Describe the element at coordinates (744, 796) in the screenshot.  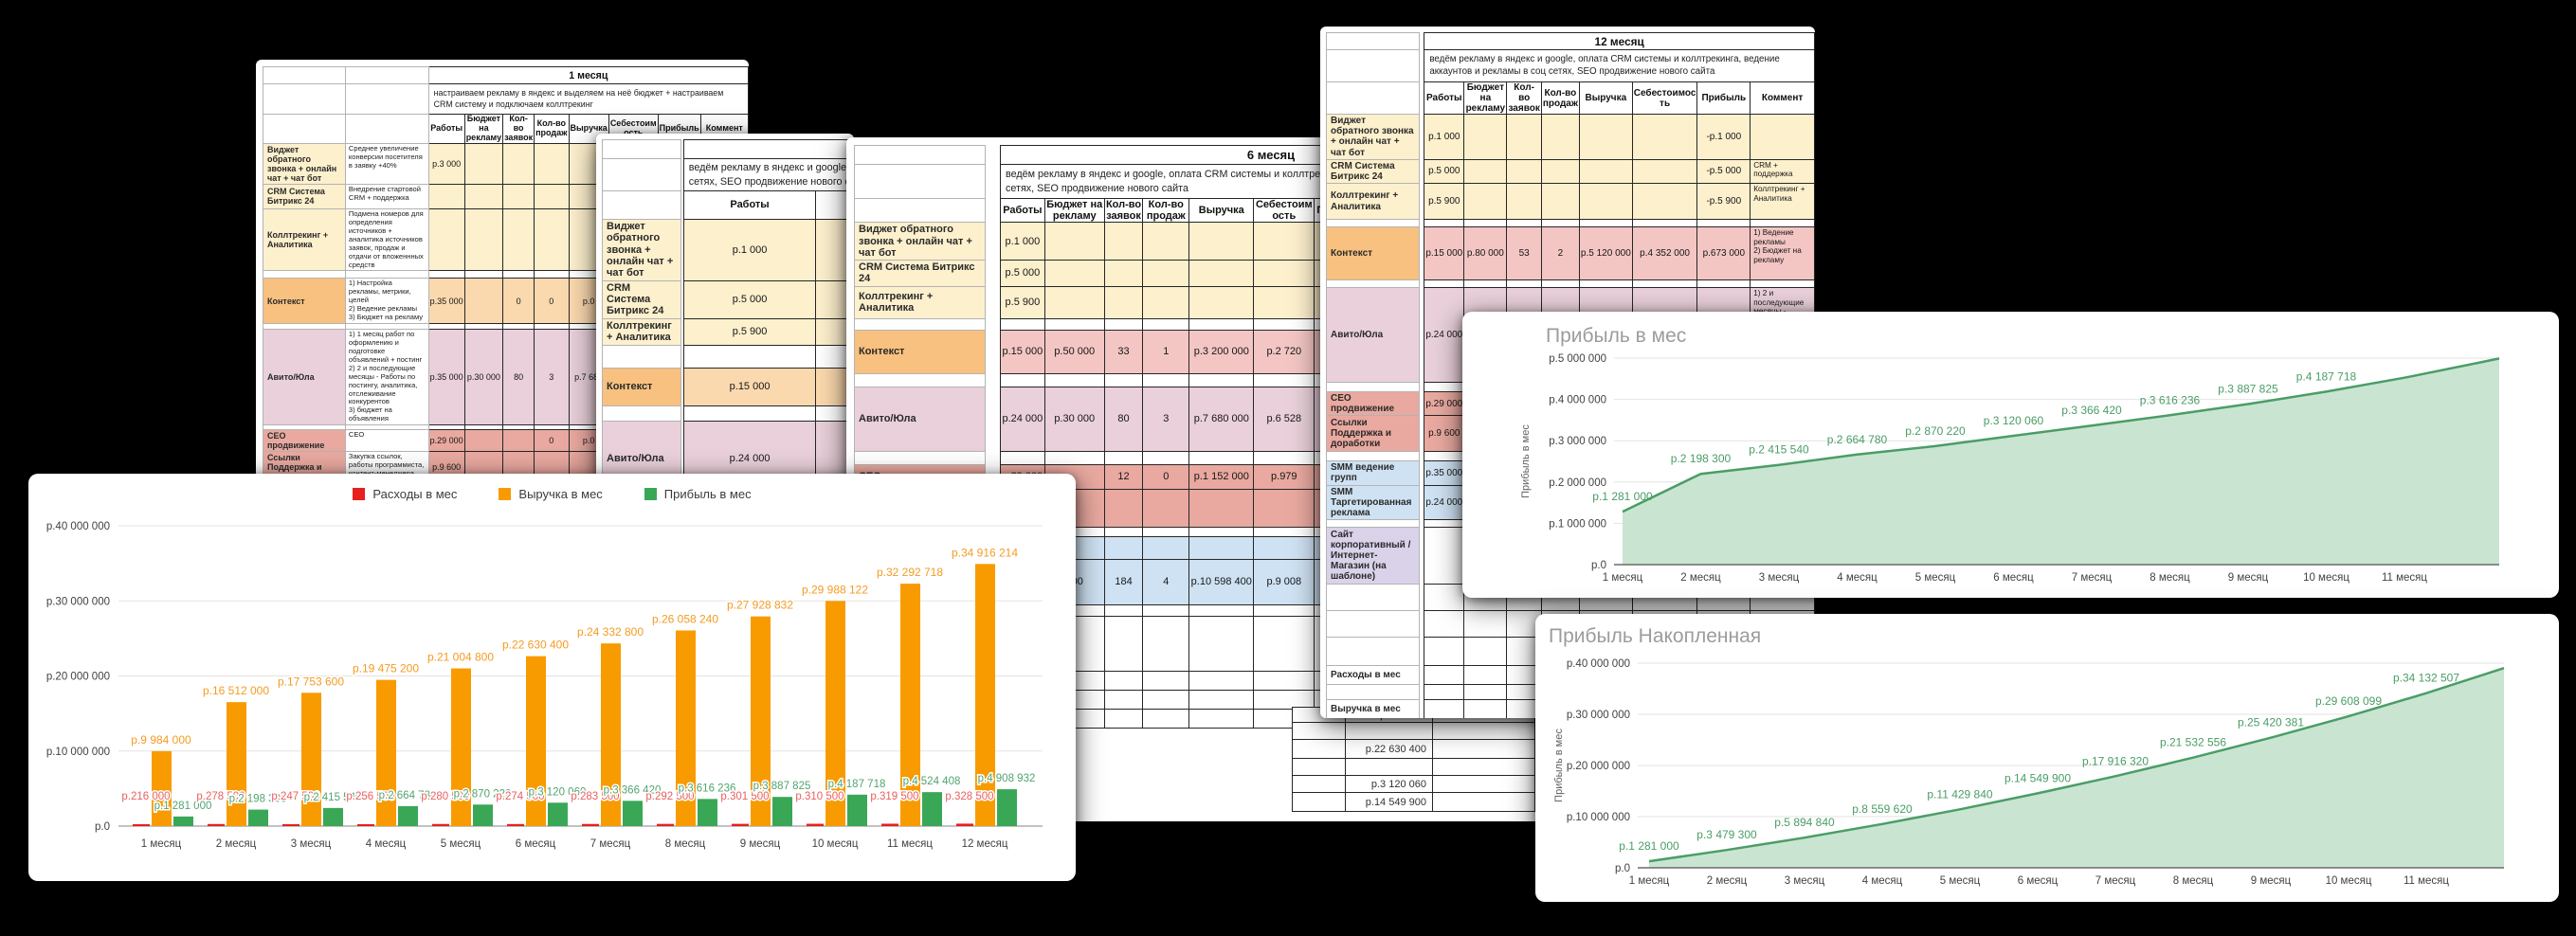
I see `svg-text: p.301 500` at that location.